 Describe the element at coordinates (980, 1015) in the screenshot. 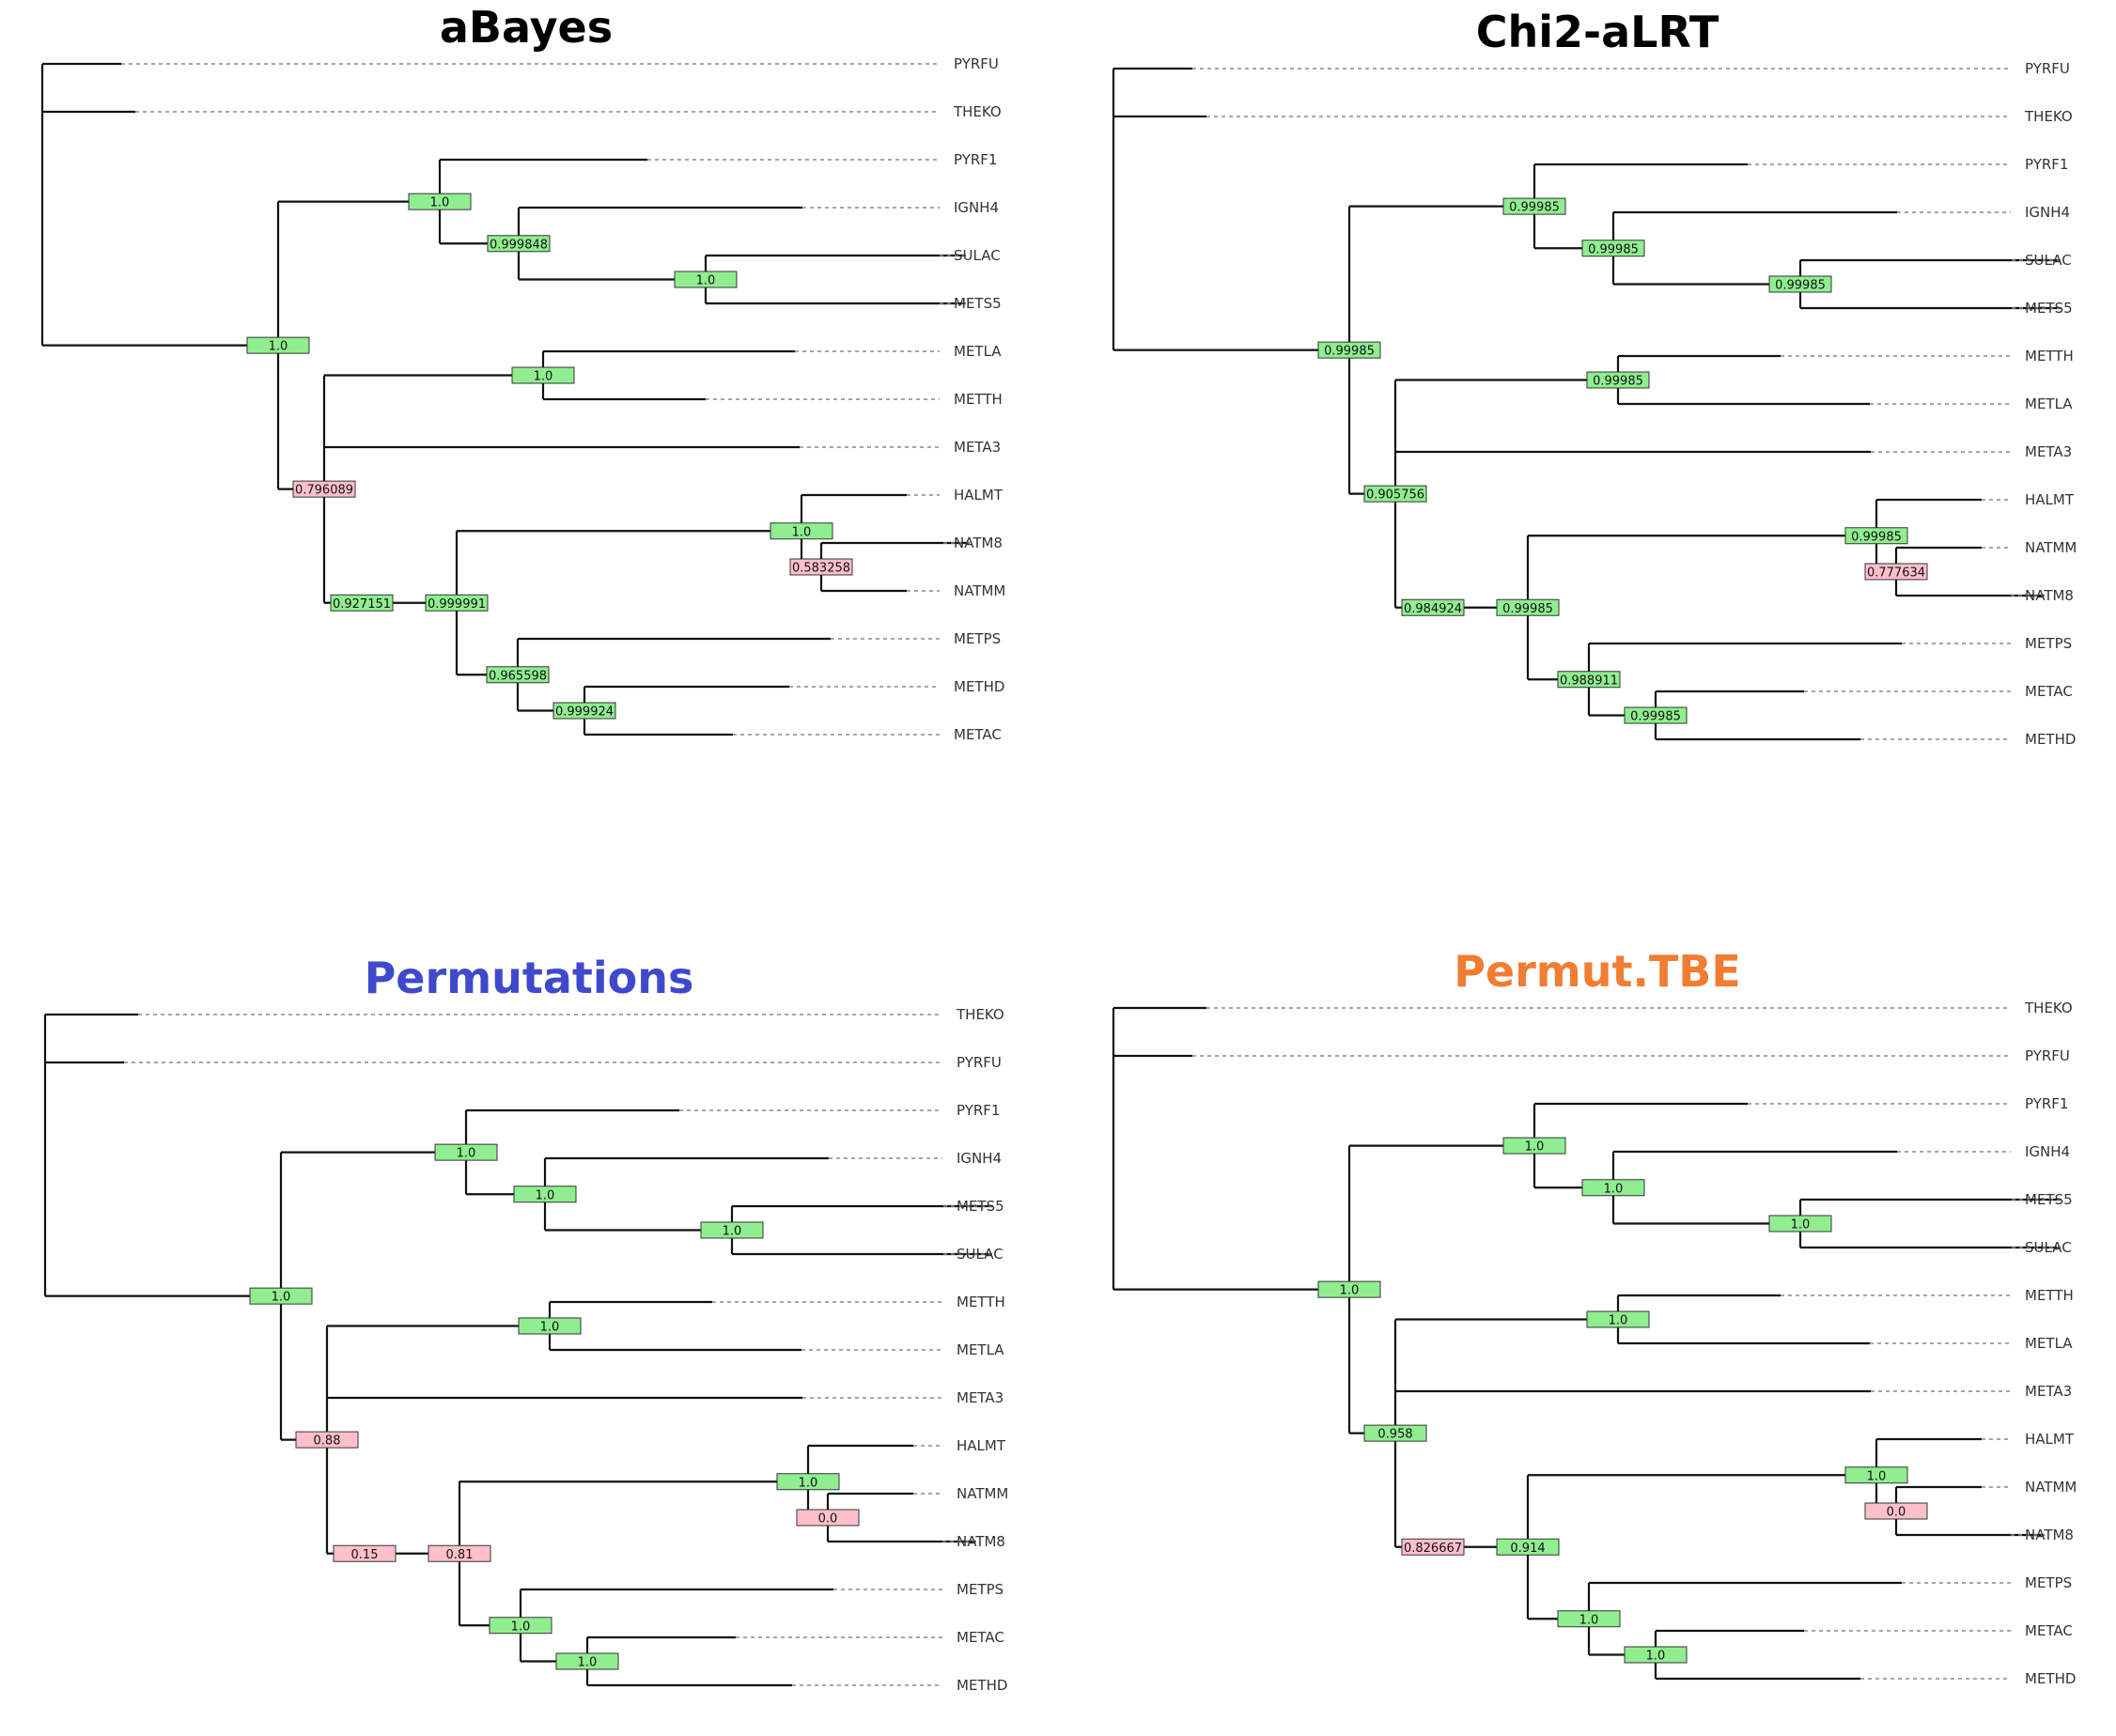

I see `leaf-label: THEKO` at that location.